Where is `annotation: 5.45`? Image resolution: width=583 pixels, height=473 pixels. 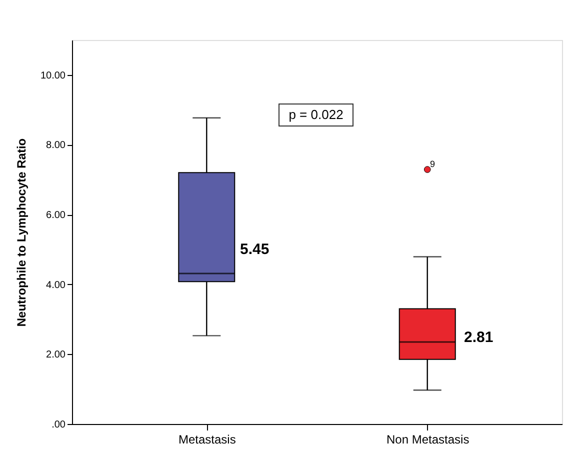
annotation: 5.45 is located at coordinates (255, 249).